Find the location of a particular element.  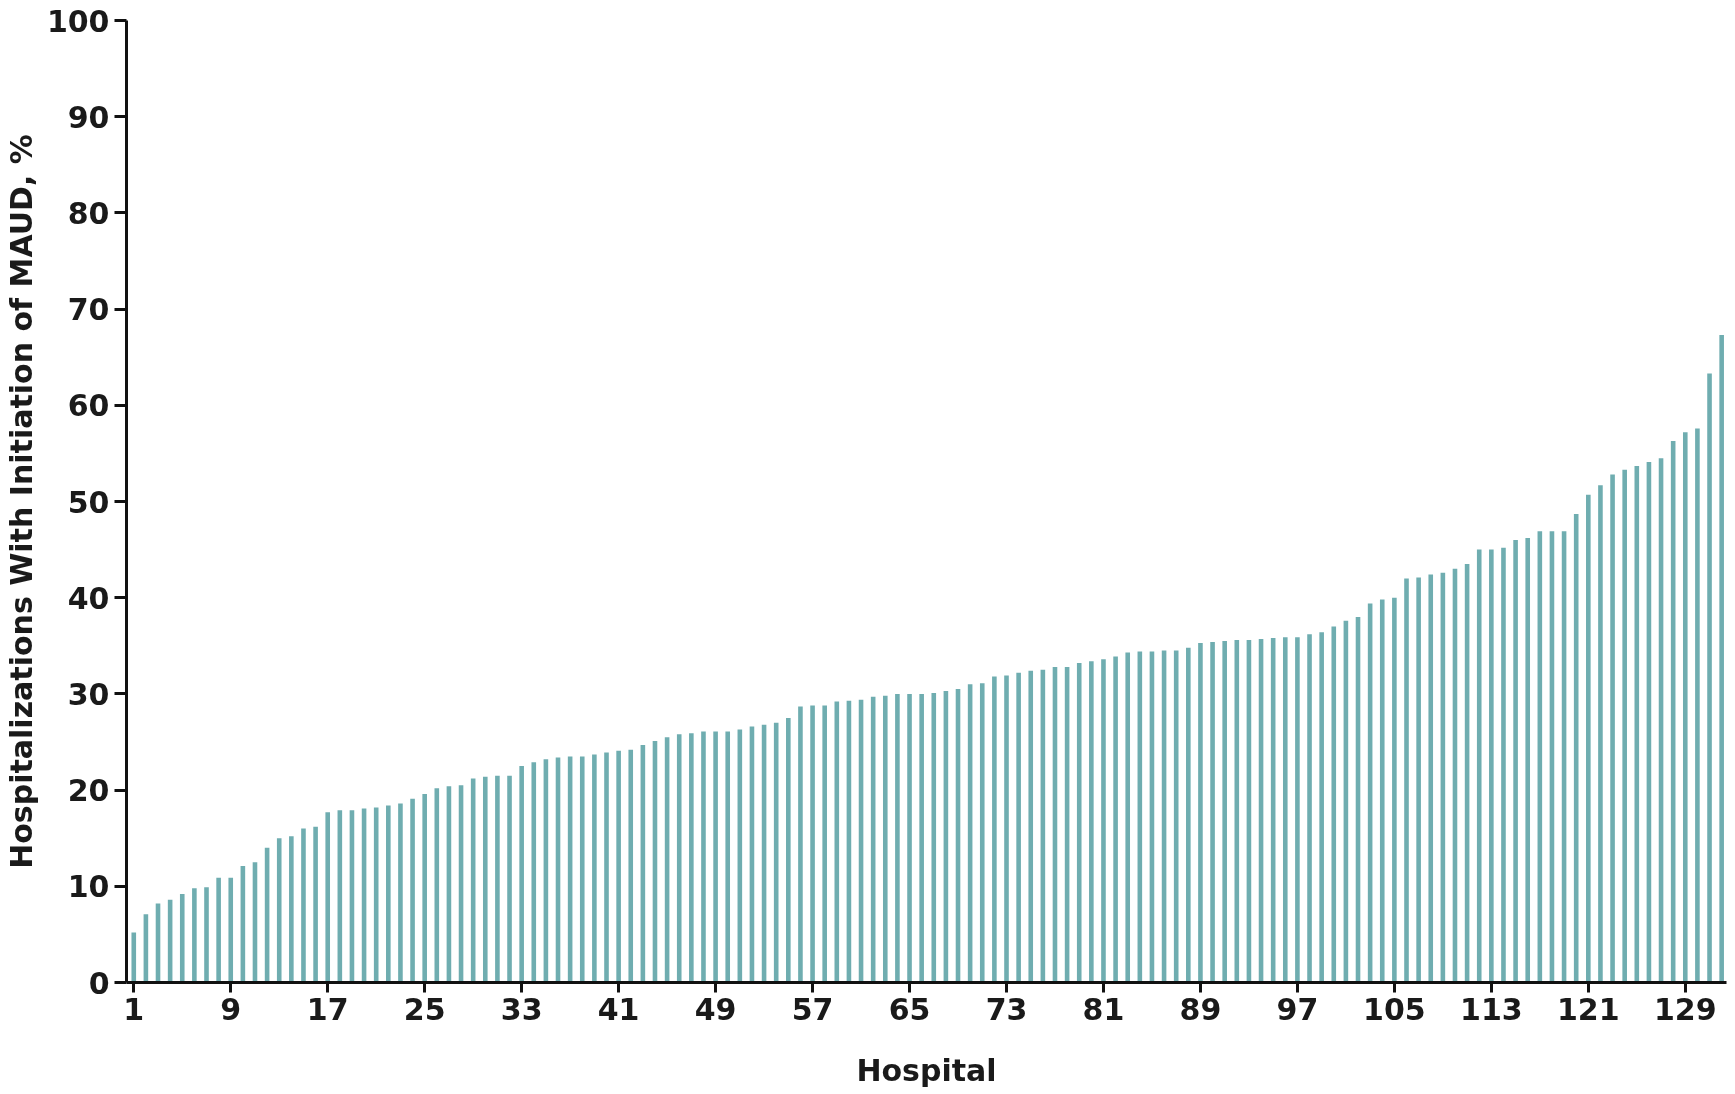

y-tick-label: 20 is located at coordinates (88, 791).